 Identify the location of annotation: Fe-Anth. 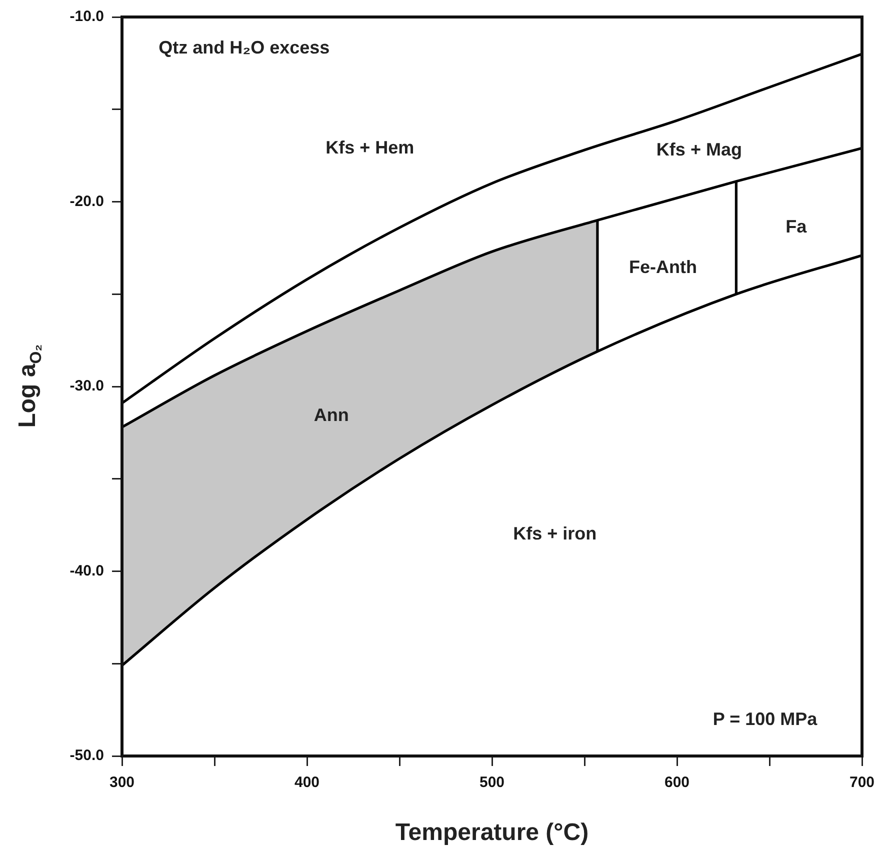
(662, 267).